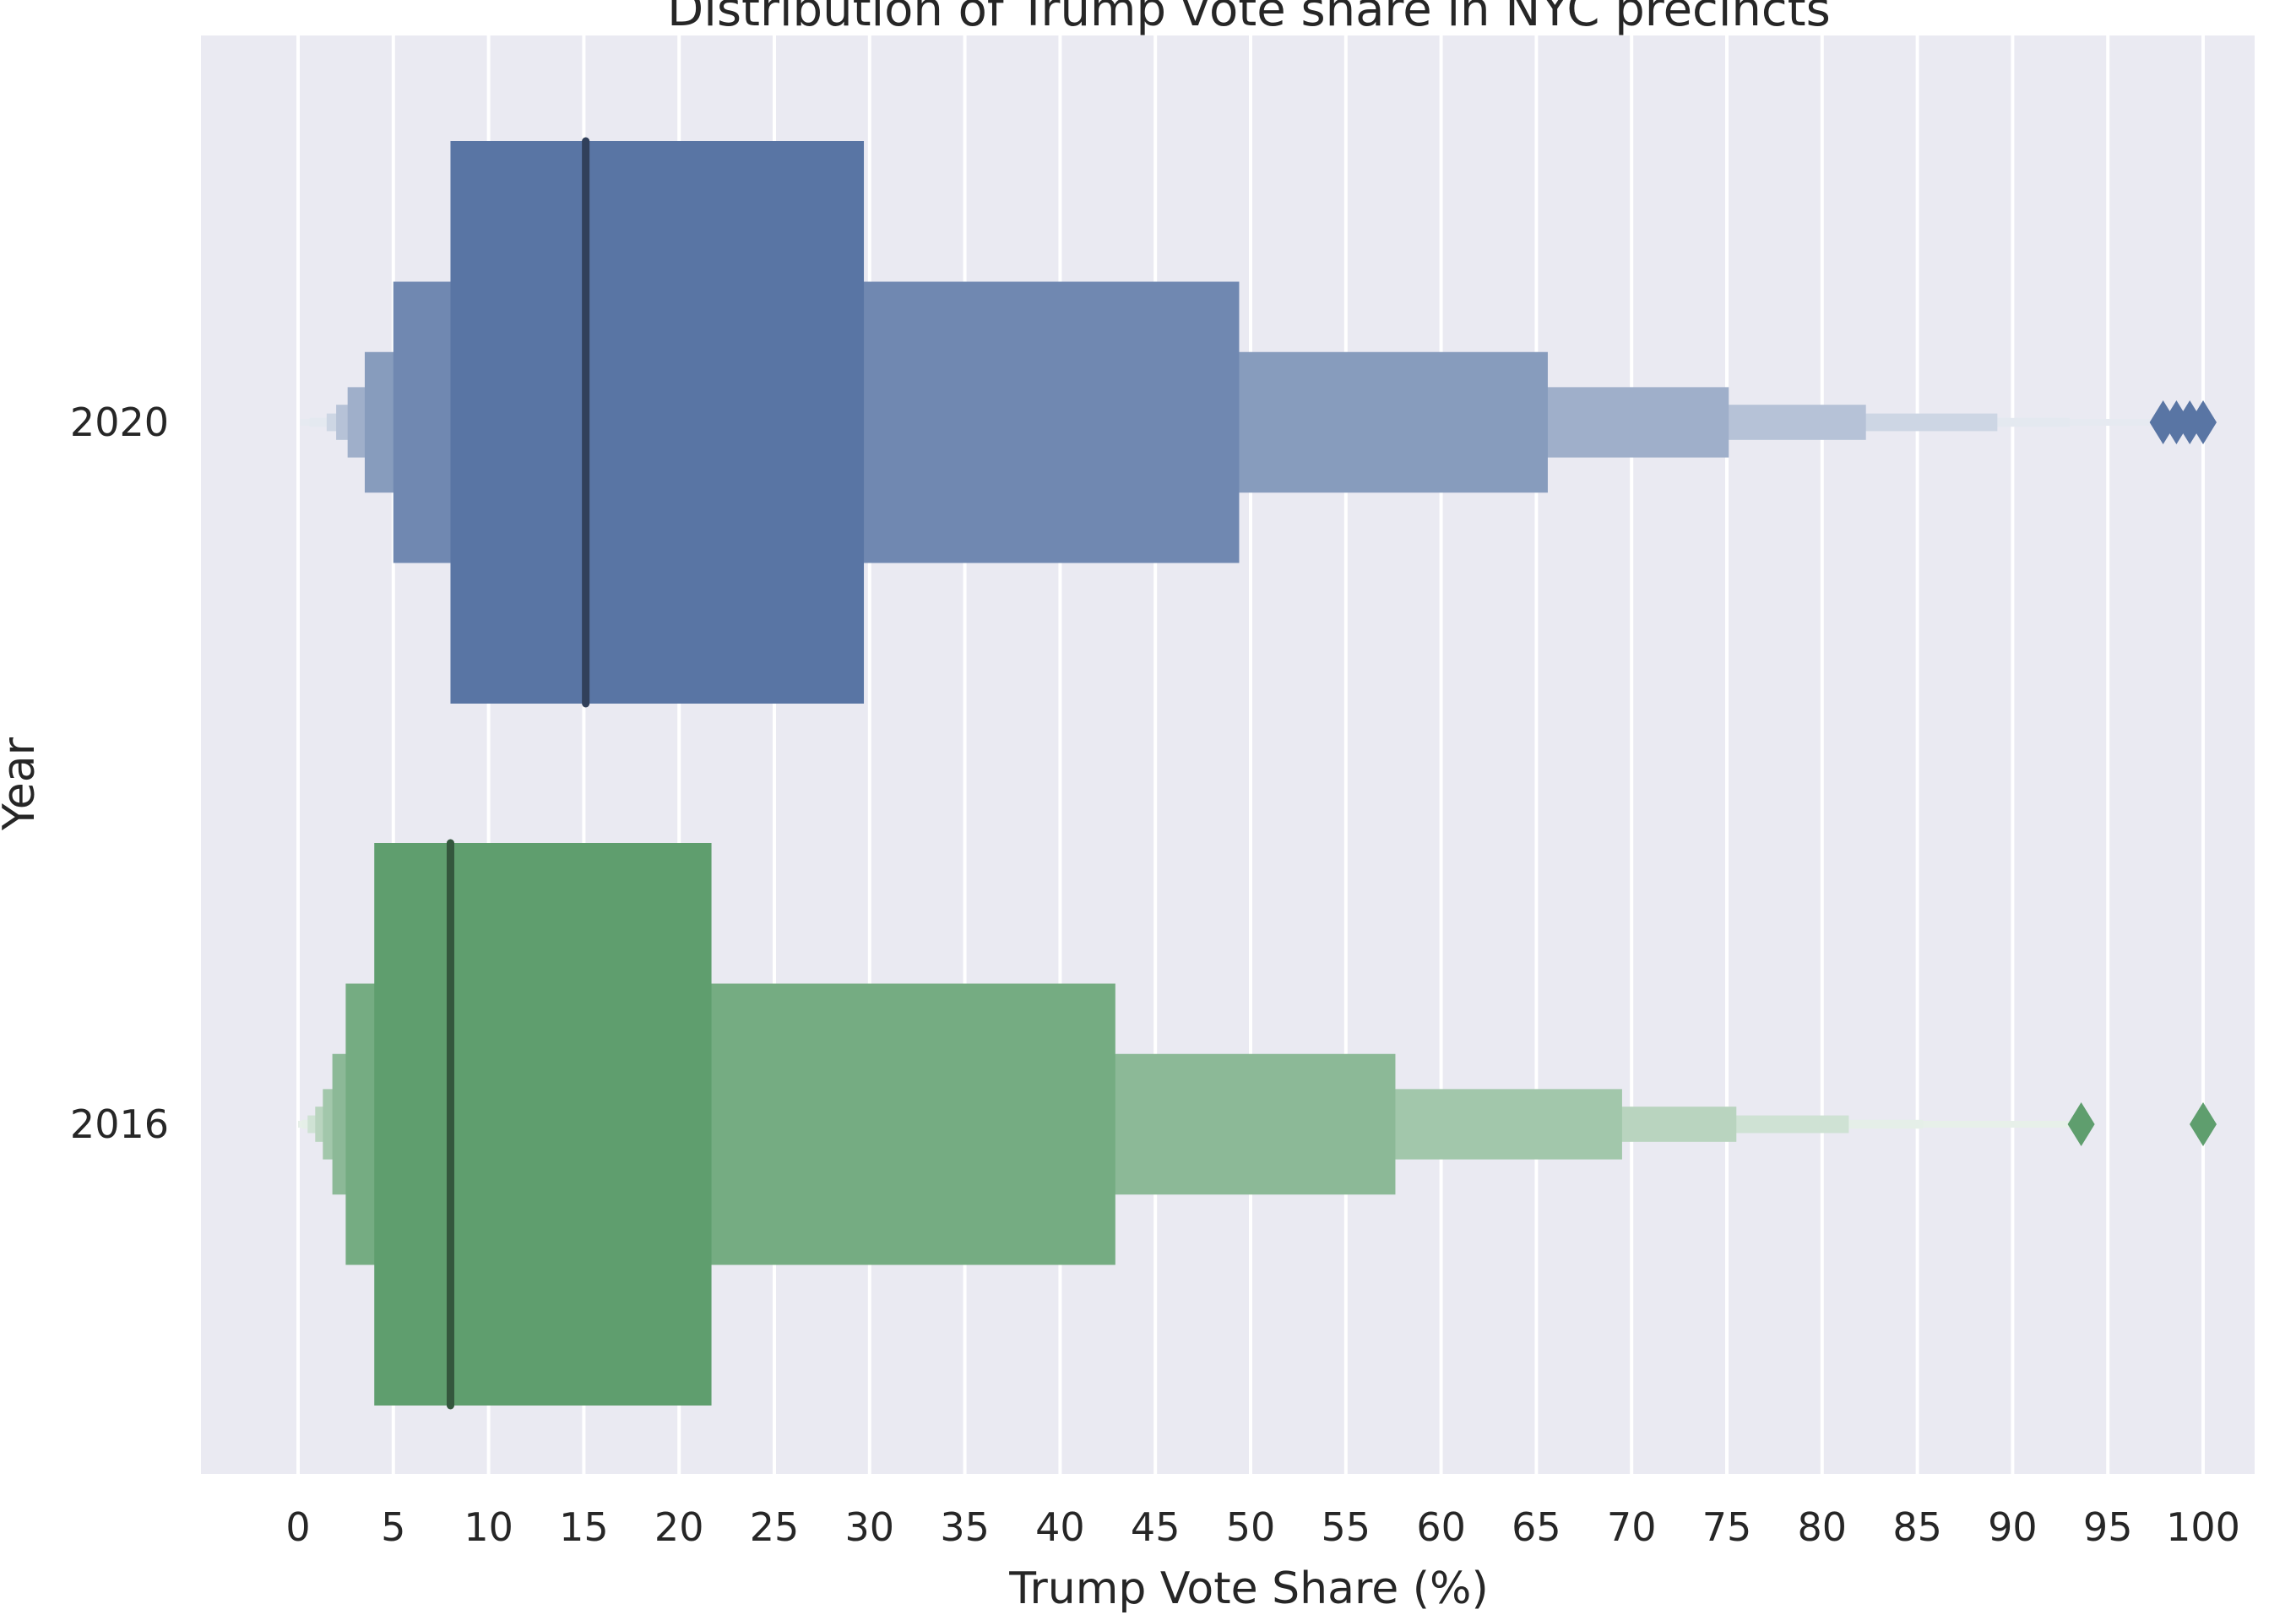 Image resolution: width=2296 pixels, height=1615 pixels. Describe the element at coordinates (1632, 1527) in the screenshot. I see `x-tick-label-70: 70` at that location.